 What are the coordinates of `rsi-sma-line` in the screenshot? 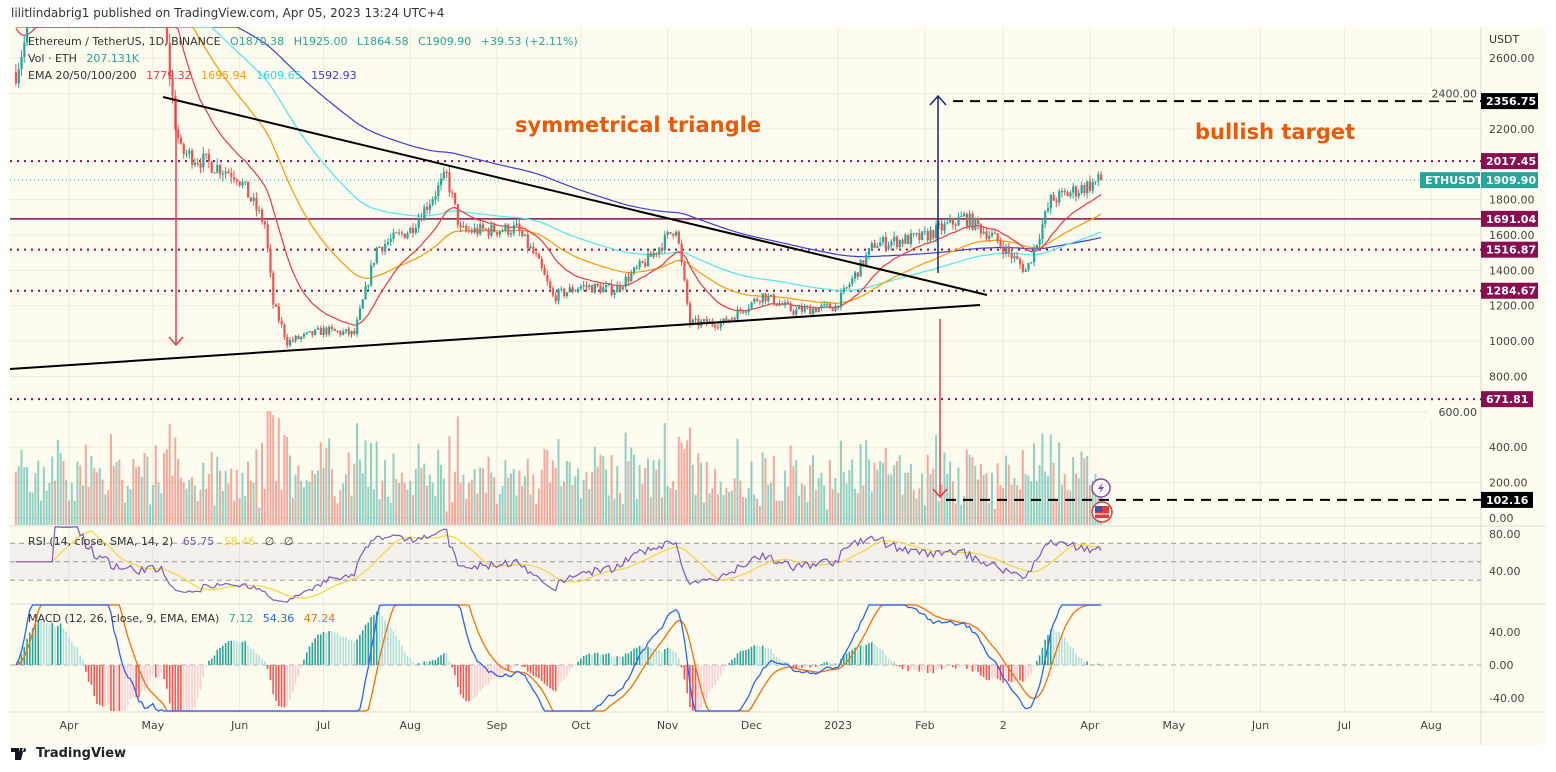 It's located at (558, 564).